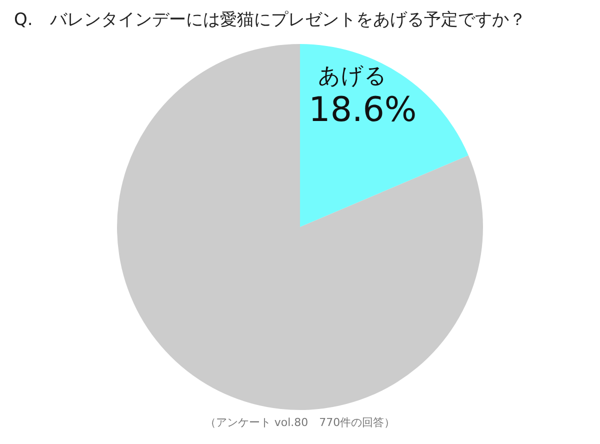 The image size is (600, 444). Describe the element at coordinates (270, 20) in the screenshot. I see `chart-title: Q. バレンタインデーには愛猫にプレゼントをあげる予定ですか？` at that location.